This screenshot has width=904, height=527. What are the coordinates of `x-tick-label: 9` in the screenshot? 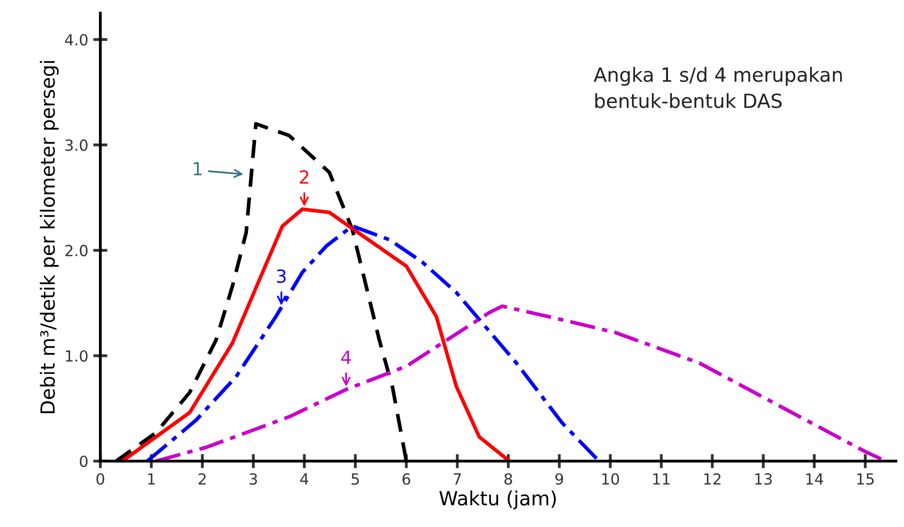 It's located at (559, 479).